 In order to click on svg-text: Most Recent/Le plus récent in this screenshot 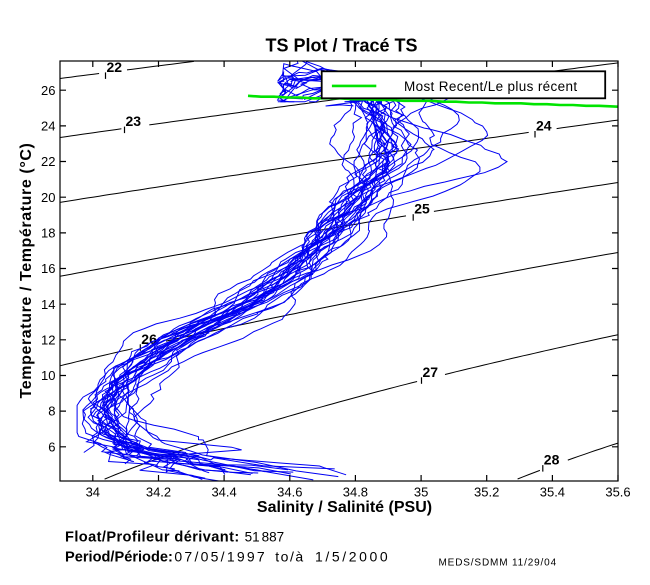, I will do `click(490, 86)`.